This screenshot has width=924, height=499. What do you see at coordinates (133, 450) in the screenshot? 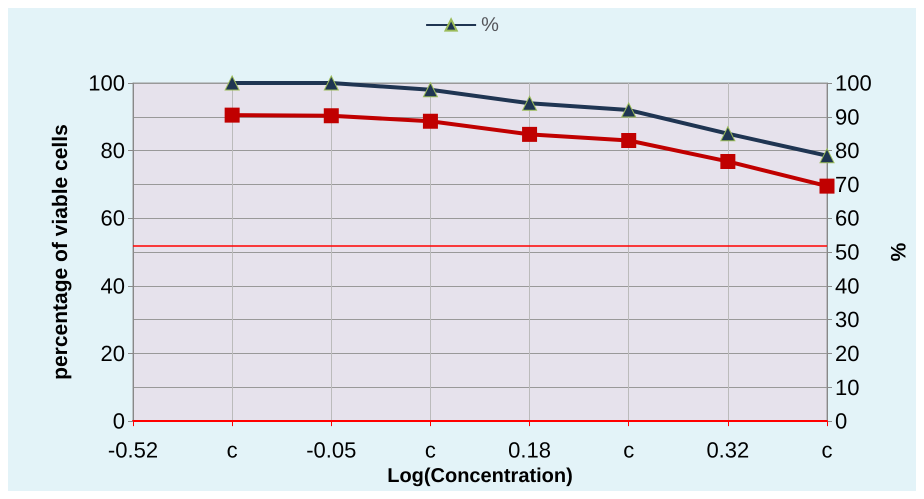
I see `x-tick-label: -0.52` at bounding box center [133, 450].